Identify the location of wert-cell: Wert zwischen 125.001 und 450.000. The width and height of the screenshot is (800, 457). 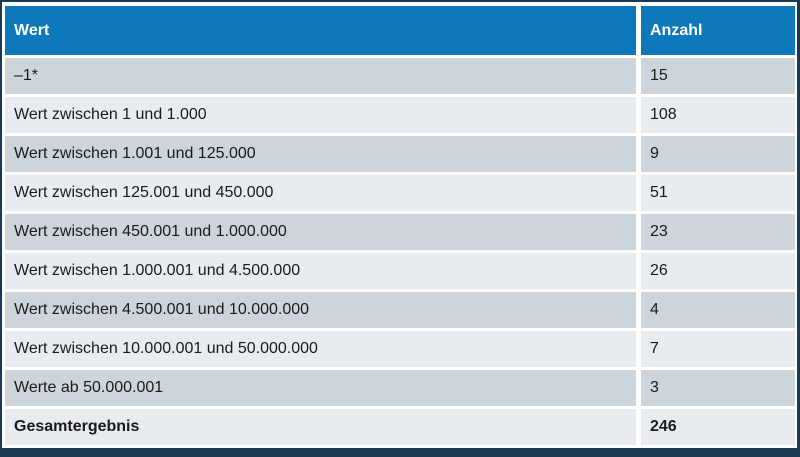
(320, 193).